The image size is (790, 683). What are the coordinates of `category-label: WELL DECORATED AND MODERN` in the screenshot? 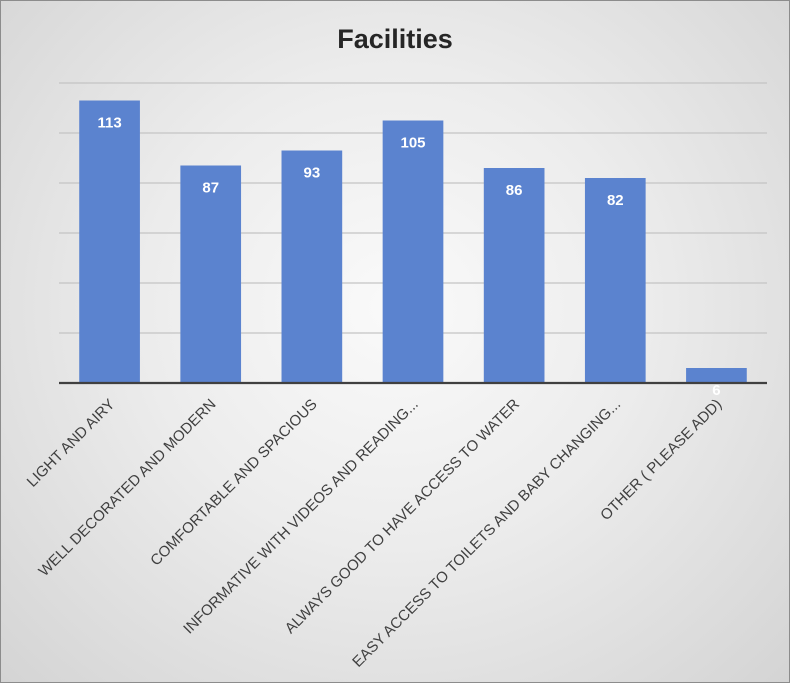 It's located at (127, 488).